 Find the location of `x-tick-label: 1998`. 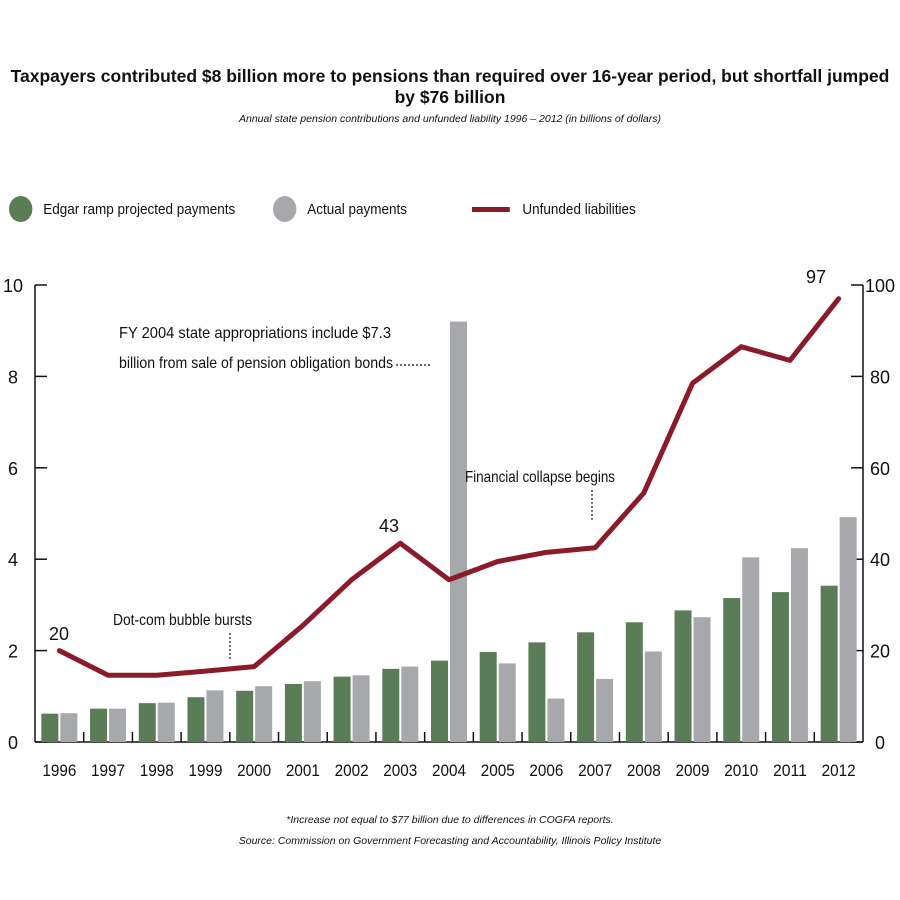

x-tick-label: 1998 is located at coordinates (157, 770).